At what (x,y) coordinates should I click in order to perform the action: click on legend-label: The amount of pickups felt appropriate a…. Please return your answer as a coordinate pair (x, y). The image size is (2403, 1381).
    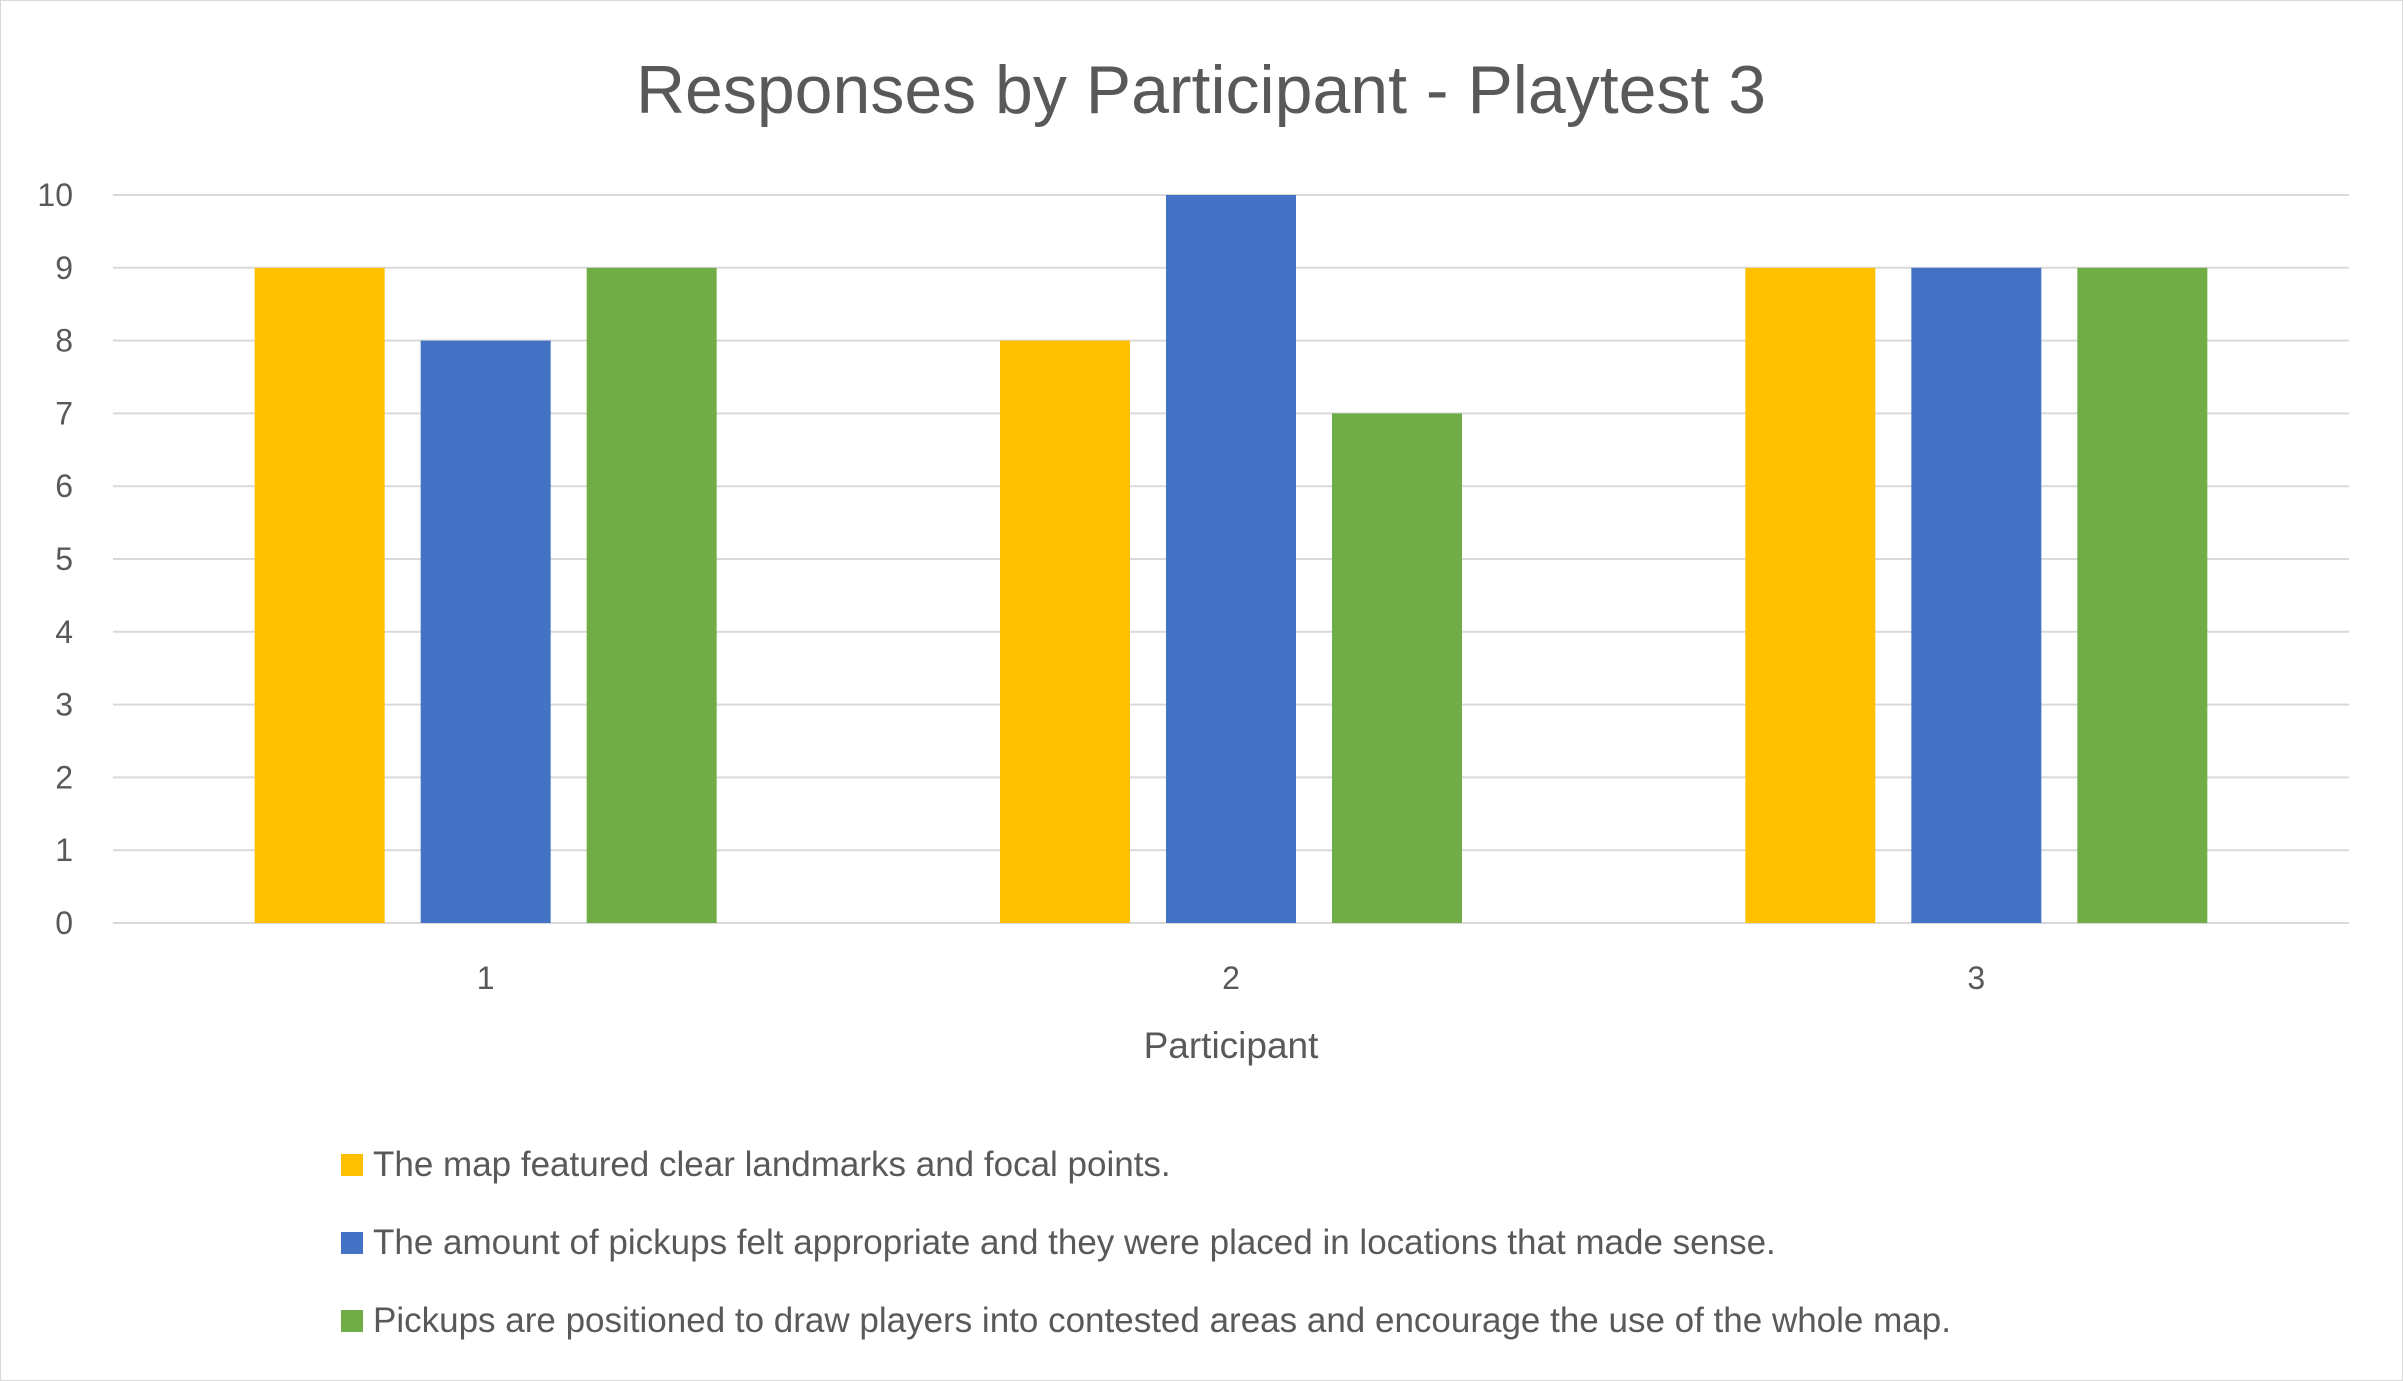
    Looking at the image, I should click on (1074, 1242).